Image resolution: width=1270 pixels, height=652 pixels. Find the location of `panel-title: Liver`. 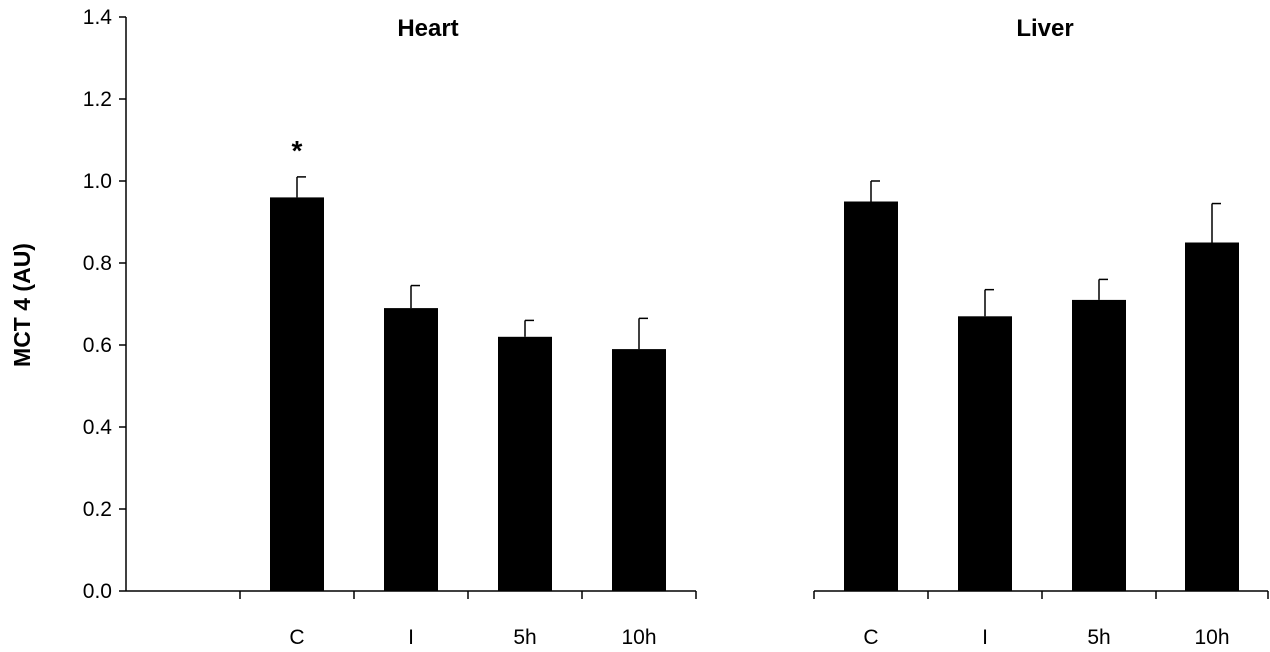

panel-title: Liver is located at coordinates (1044, 28).